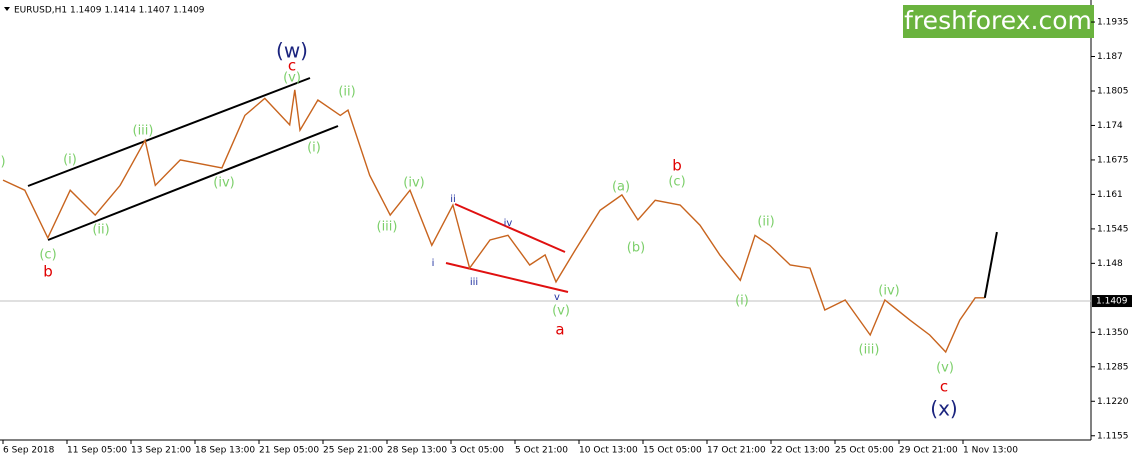  Describe the element at coordinates (1113, 333) in the screenshot. I see `y-tick-label: 1.1350` at that location.